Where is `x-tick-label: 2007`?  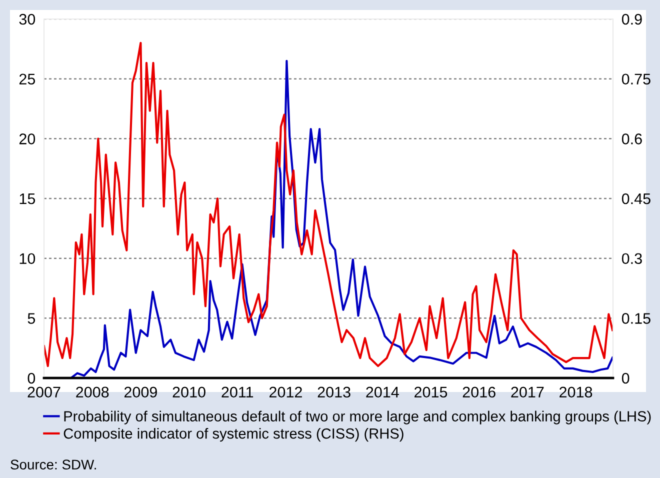
x-tick-label: 2007 is located at coordinates (44, 392).